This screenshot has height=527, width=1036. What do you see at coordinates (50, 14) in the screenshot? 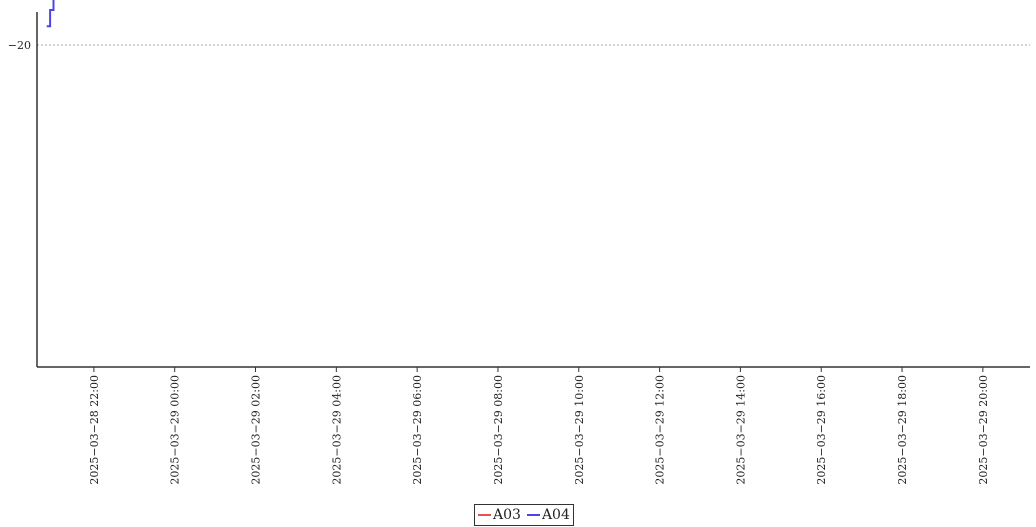
I see `series-line-a04` at bounding box center [50, 14].